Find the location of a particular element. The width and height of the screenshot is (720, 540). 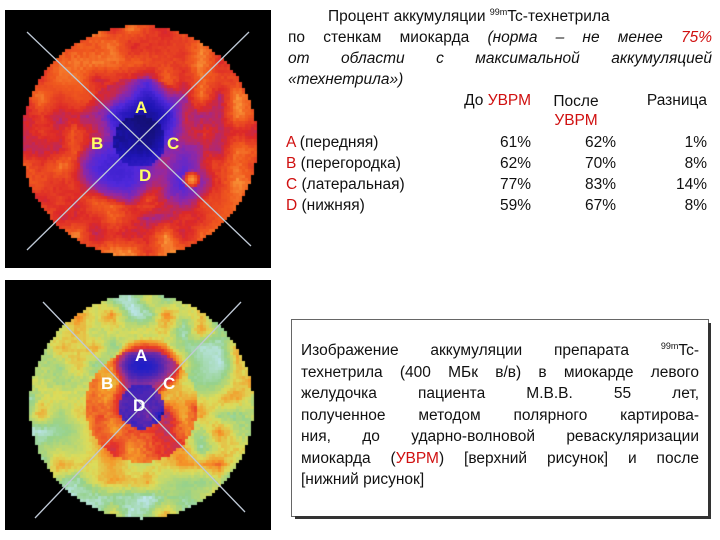

value-after: 62% is located at coordinates (600, 142).